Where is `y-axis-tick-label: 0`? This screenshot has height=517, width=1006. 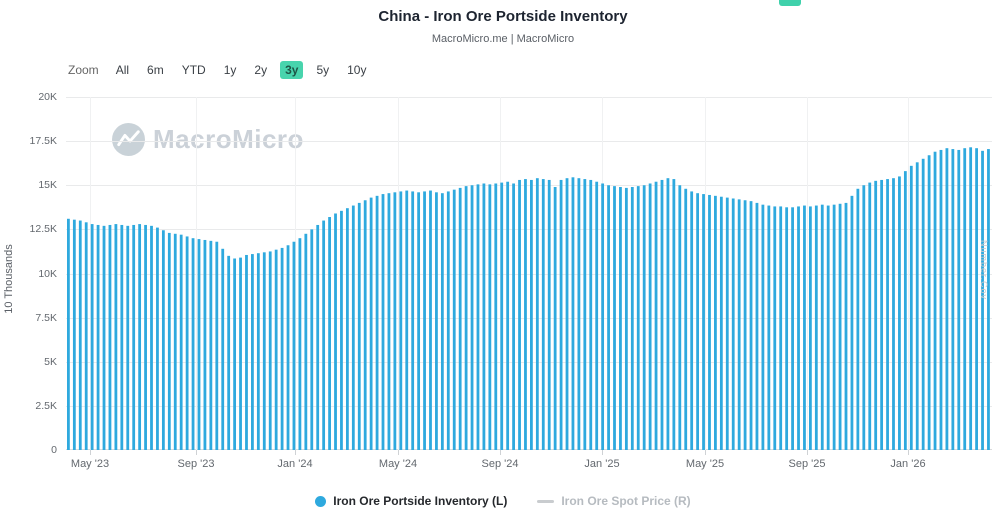
y-axis-tick-label: 0 is located at coordinates (54, 450).